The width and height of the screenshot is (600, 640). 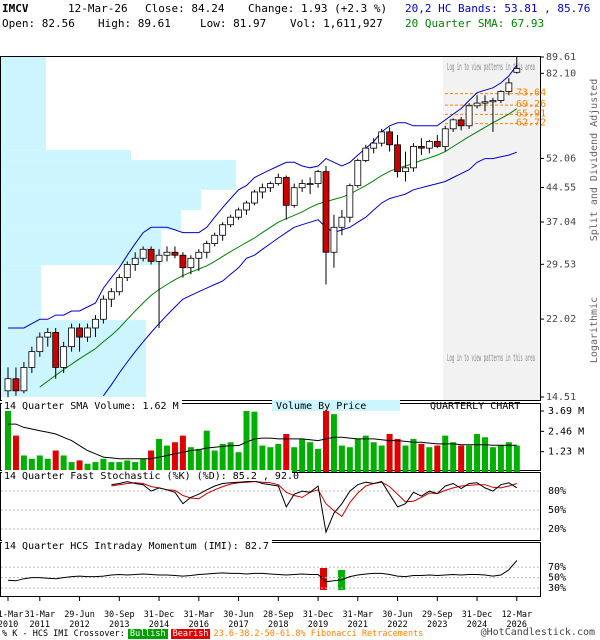 I want to click on high: High: 89.61, so click(x=134, y=23).